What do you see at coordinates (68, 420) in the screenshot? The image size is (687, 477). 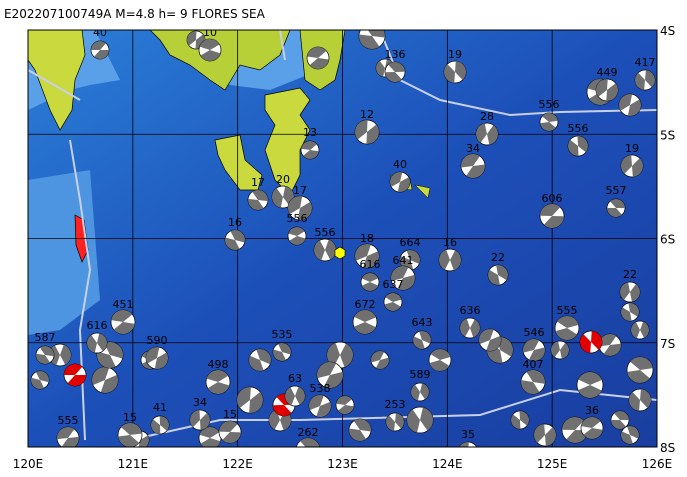 I see `depth-label: 555` at bounding box center [68, 420].